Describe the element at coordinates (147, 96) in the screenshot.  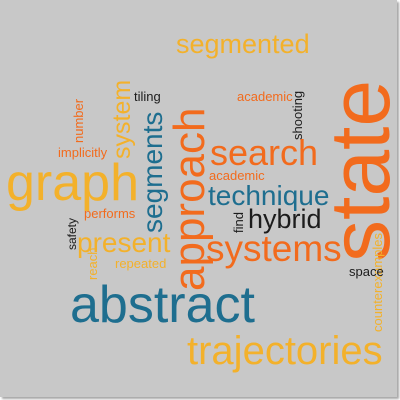
I see `word-tiling: tiling` at that location.